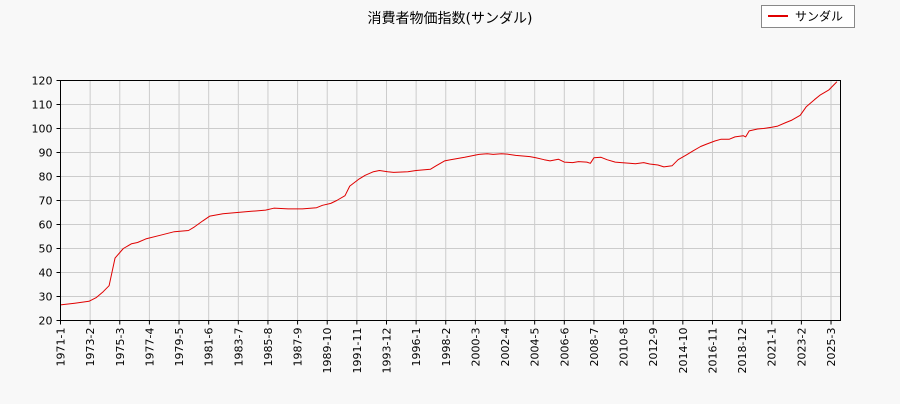 This screenshot has height=404, width=900. What do you see at coordinates (46, 321) in the screenshot?
I see `y-tick-label: 20` at bounding box center [46, 321].